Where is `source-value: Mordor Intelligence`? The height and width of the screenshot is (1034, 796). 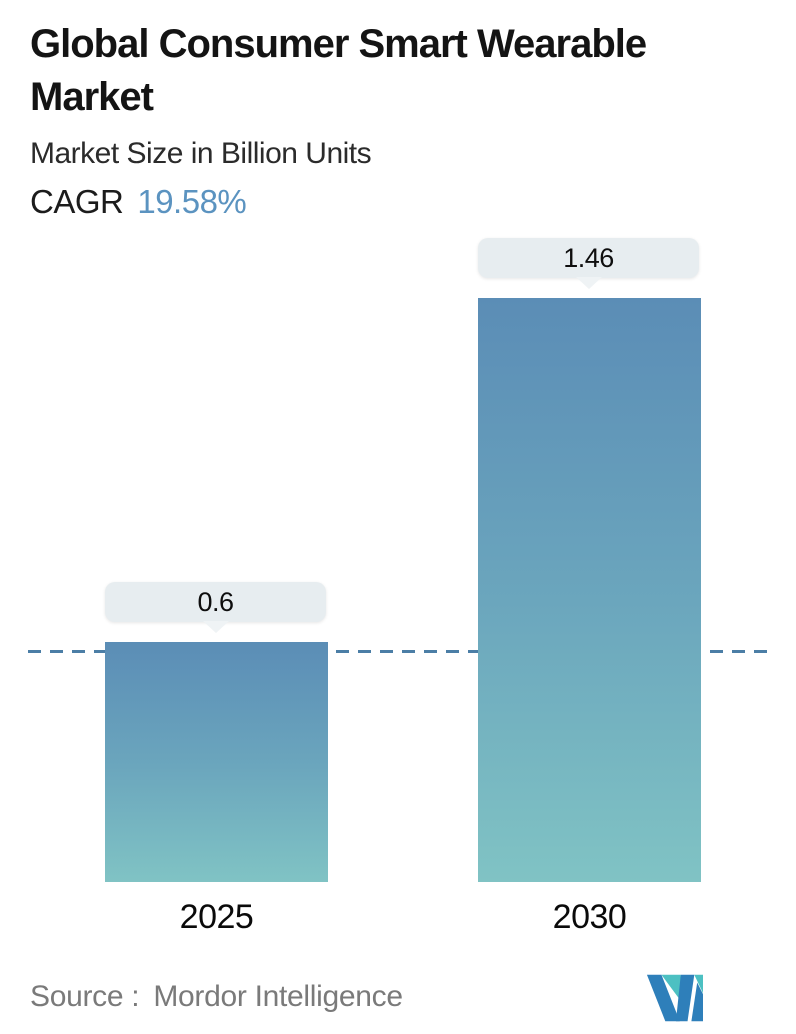
source-value: Mordor Intelligence is located at coordinates (278, 996).